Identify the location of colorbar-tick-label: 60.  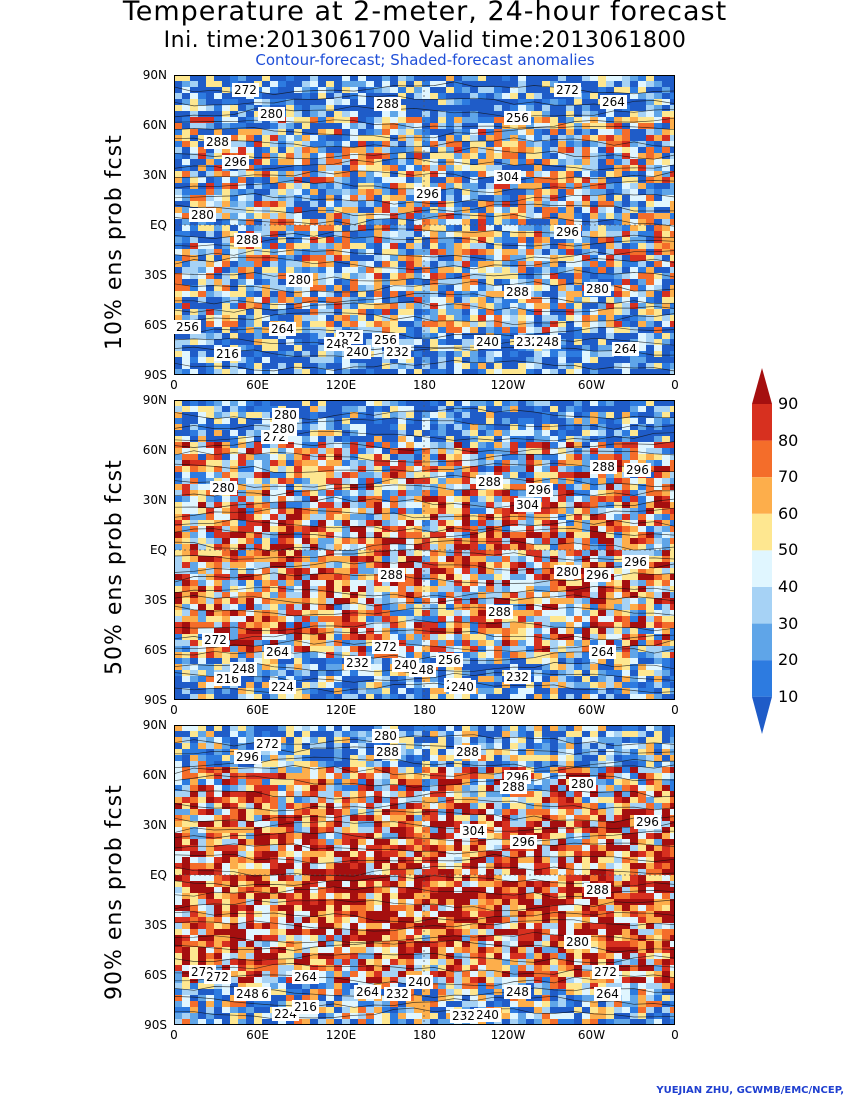
(788, 513).